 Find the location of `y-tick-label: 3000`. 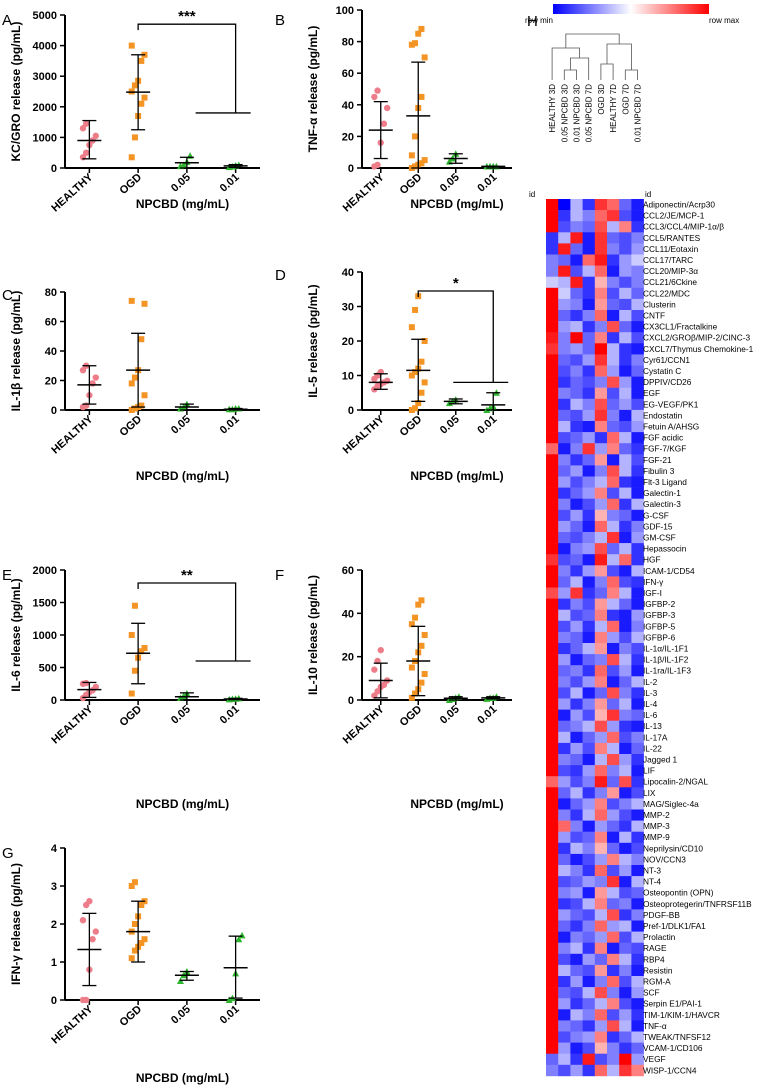

y-tick-label: 3000 is located at coordinates (45, 77).